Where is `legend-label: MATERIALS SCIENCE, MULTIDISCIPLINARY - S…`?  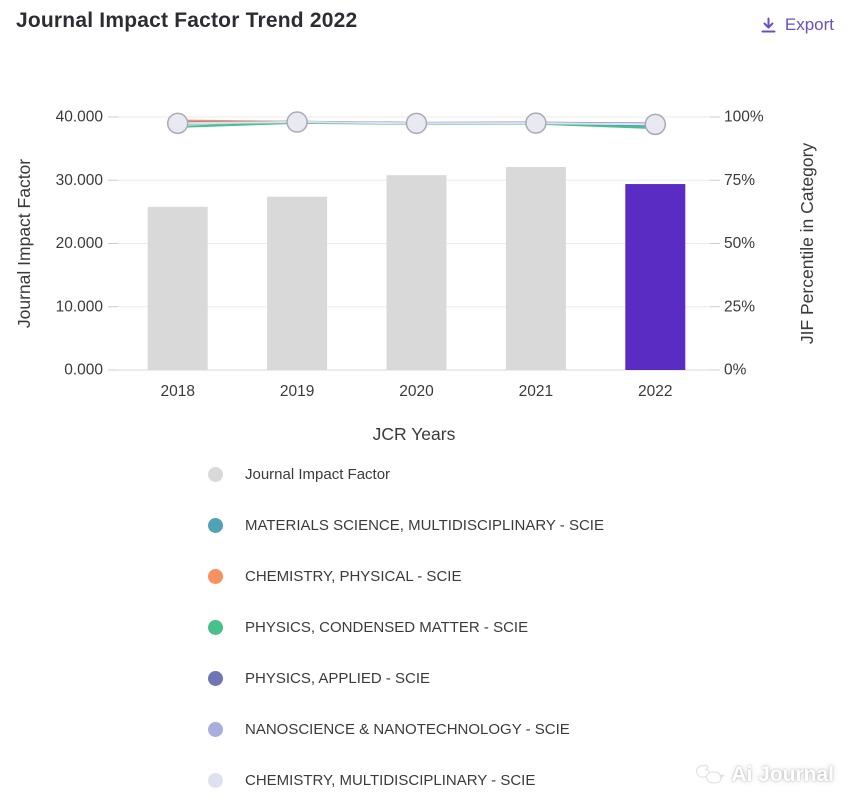 legend-label: MATERIALS SCIENCE, MULTIDISCIPLINARY - S… is located at coordinates (424, 525).